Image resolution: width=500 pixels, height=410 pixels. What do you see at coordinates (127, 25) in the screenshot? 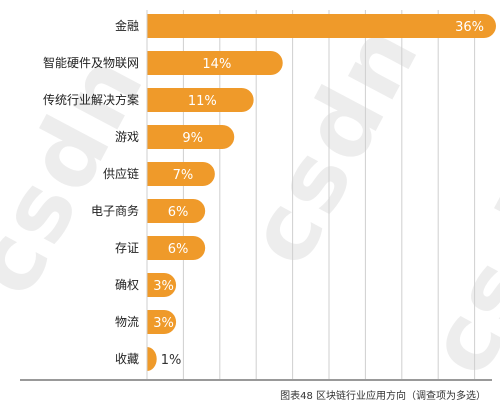
I see `category-label: 金融` at bounding box center [127, 25].